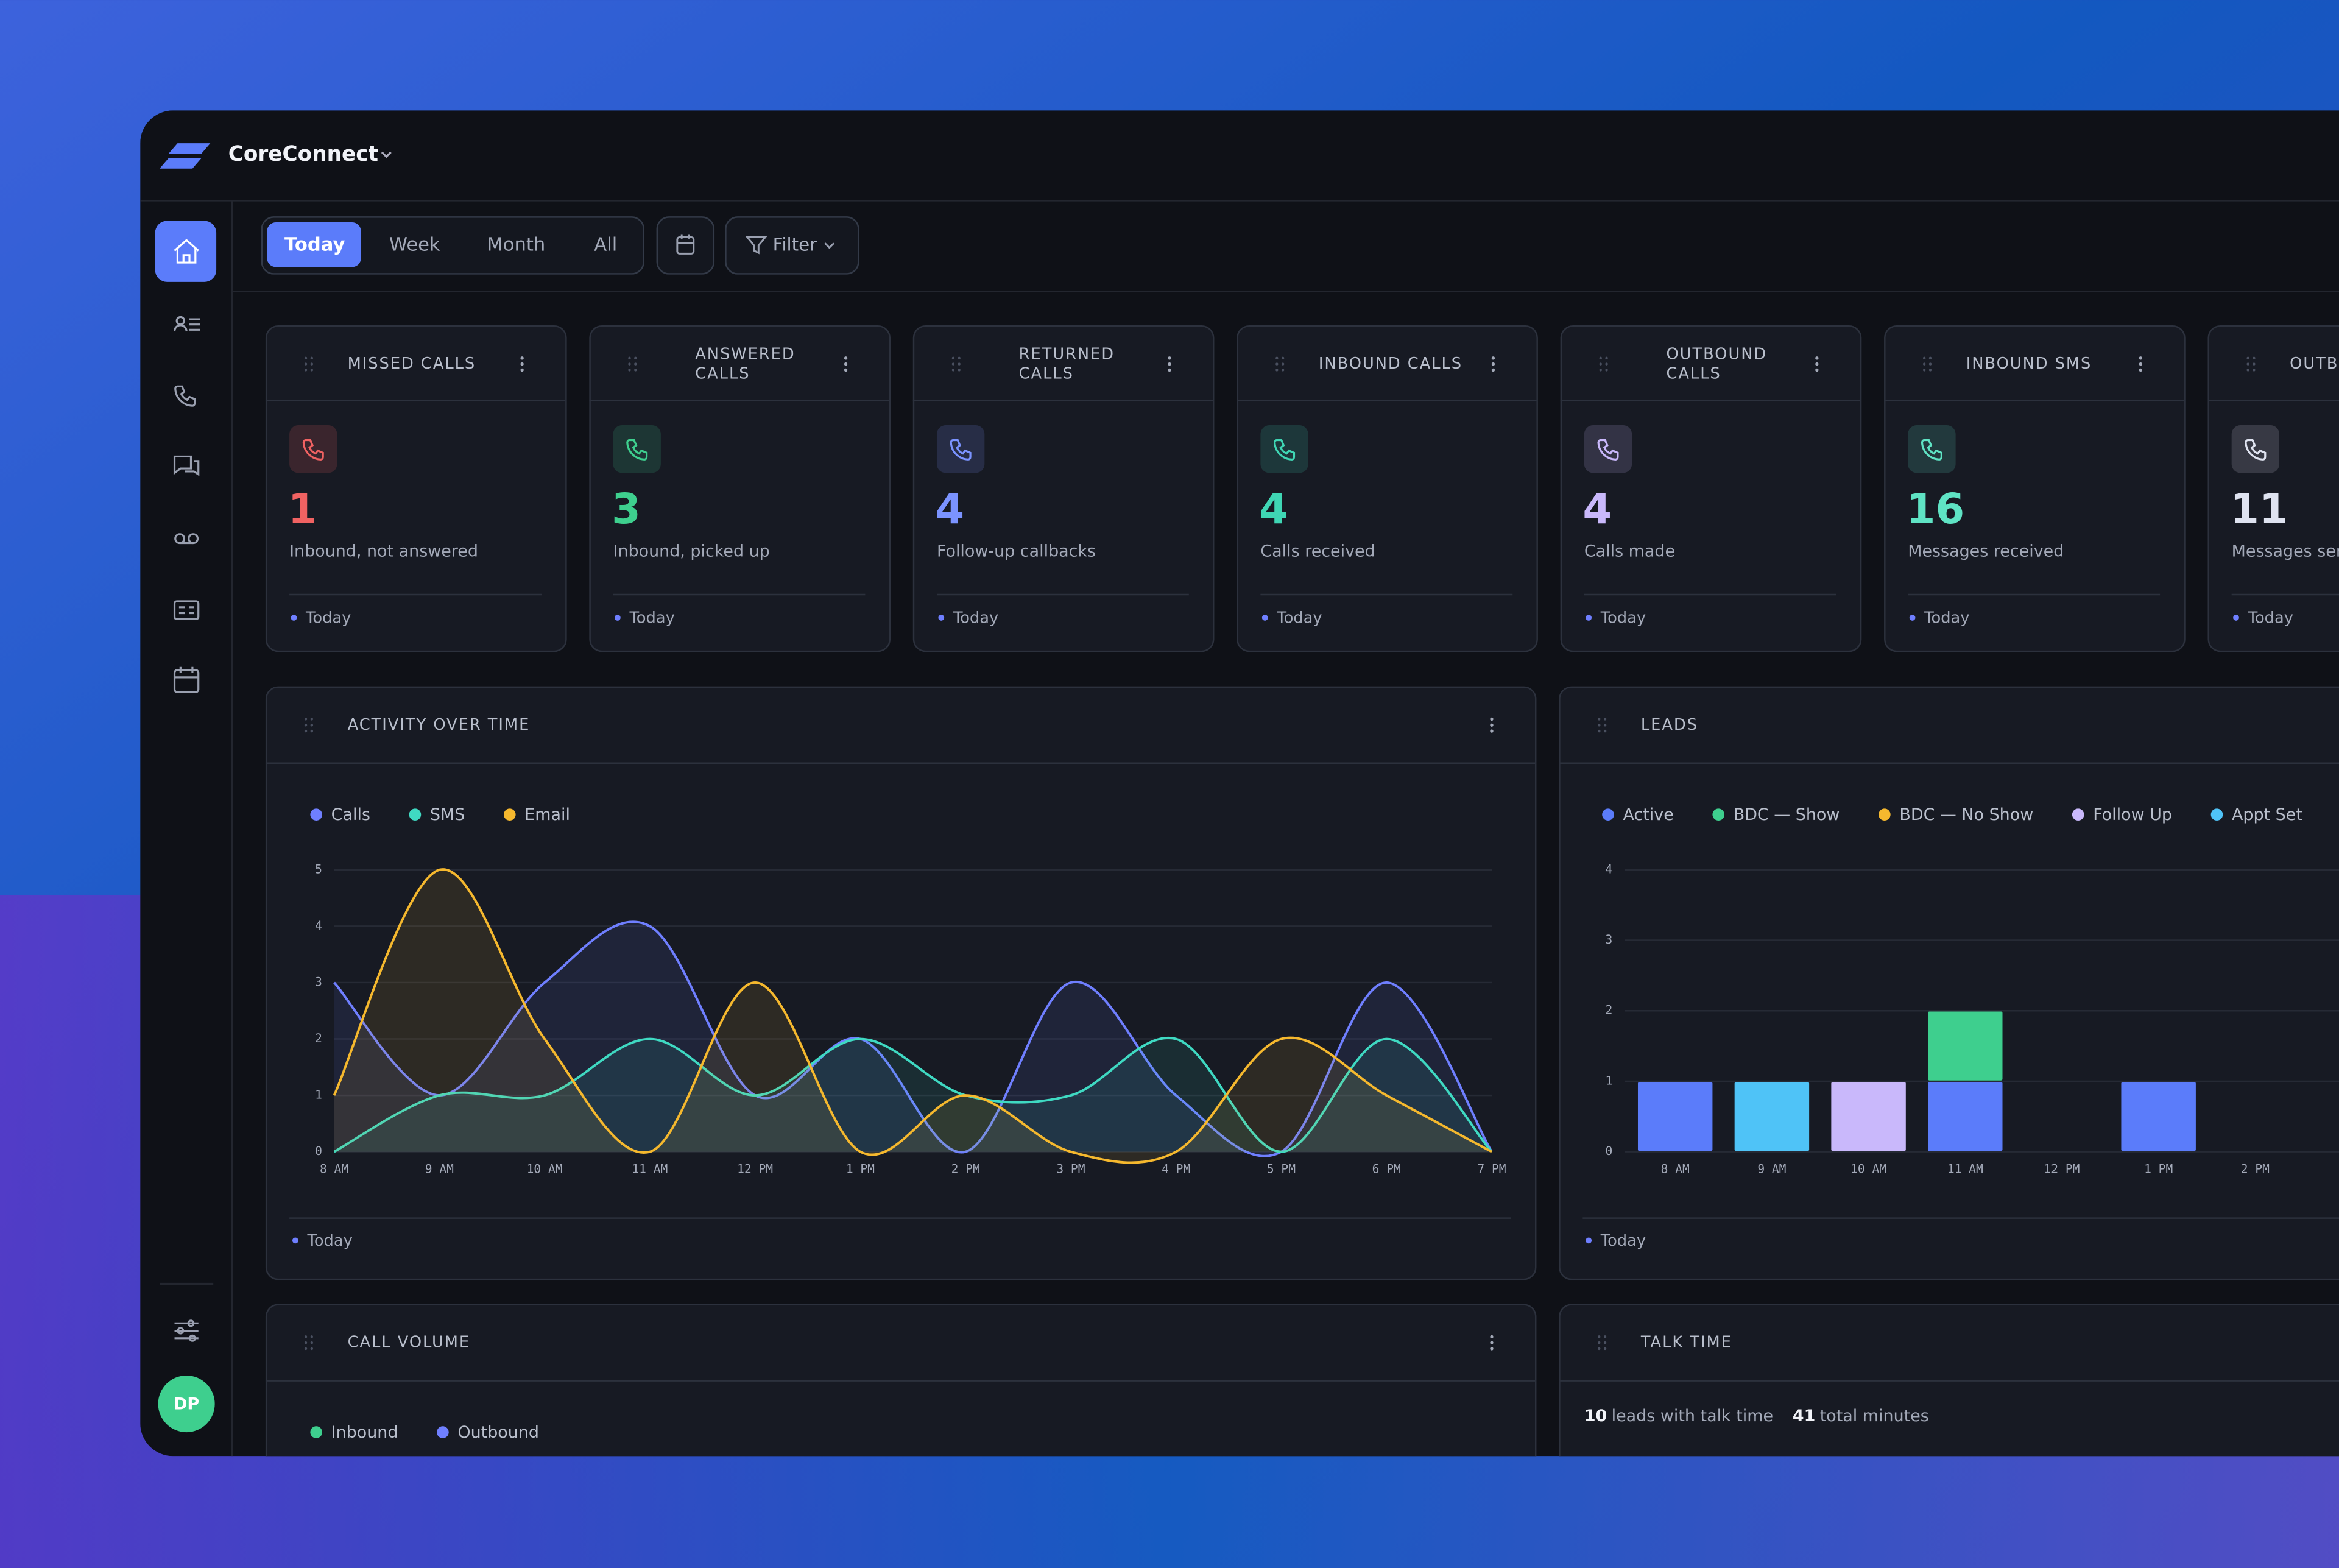  I want to click on x-tick-label: 9 AM, so click(439, 1169).